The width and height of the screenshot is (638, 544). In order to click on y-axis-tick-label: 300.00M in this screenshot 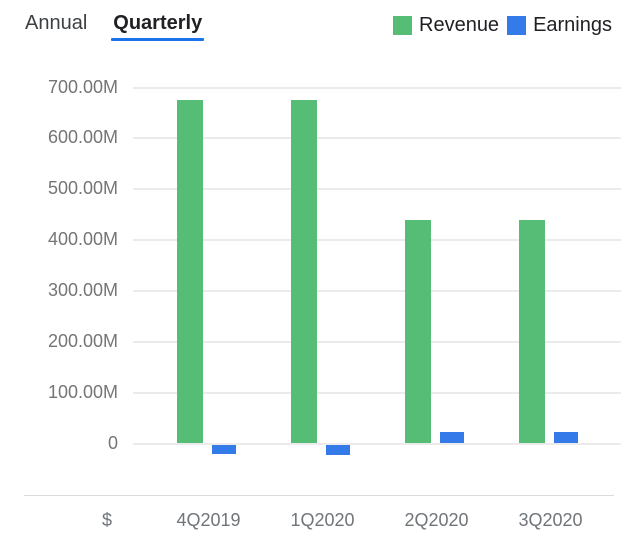, I will do `click(82, 289)`.